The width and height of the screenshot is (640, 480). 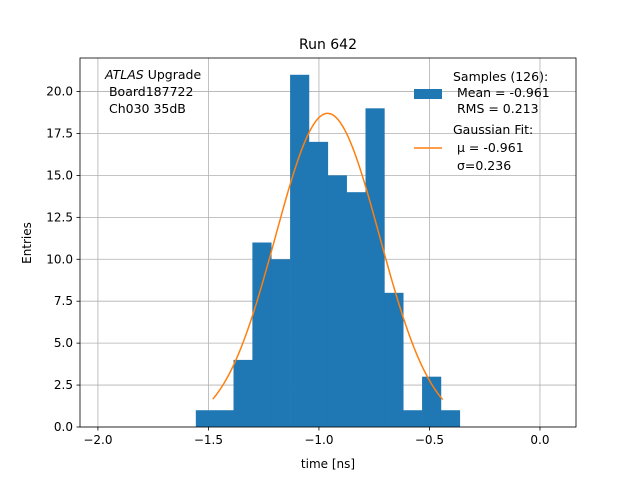 I want to click on y-tick-label: 7.5, so click(x=63, y=301).